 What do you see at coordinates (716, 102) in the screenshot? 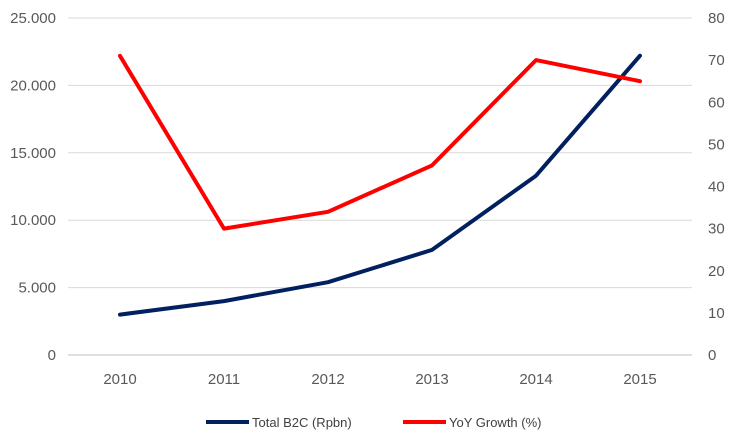
I see `right-axis-tick-label: 60` at bounding box center [716, 102].